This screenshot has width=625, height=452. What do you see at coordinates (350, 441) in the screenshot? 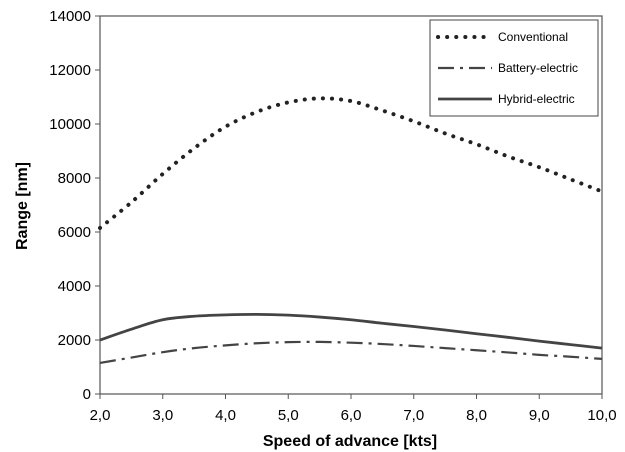
I see `x-axis-title: Speed of advance [kts]` at bounding box center [350, 441].